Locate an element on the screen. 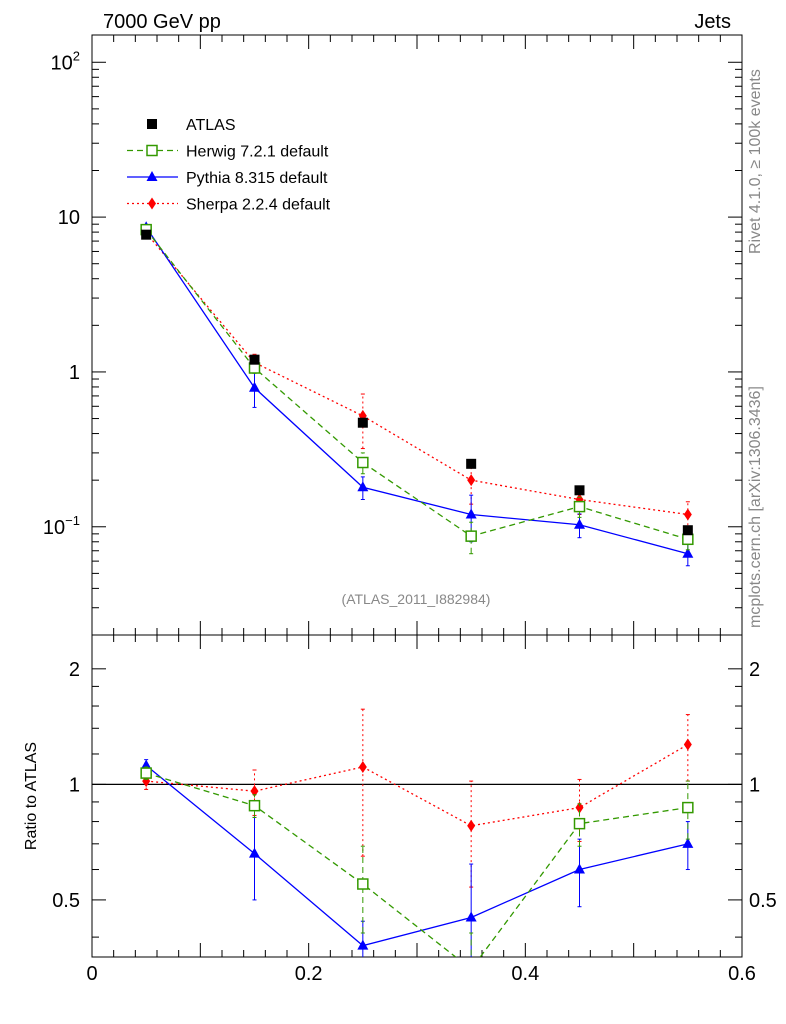 This screenshot has width=786, height=1024. x-tick-label: 0 is located at coordinates (91, 974).